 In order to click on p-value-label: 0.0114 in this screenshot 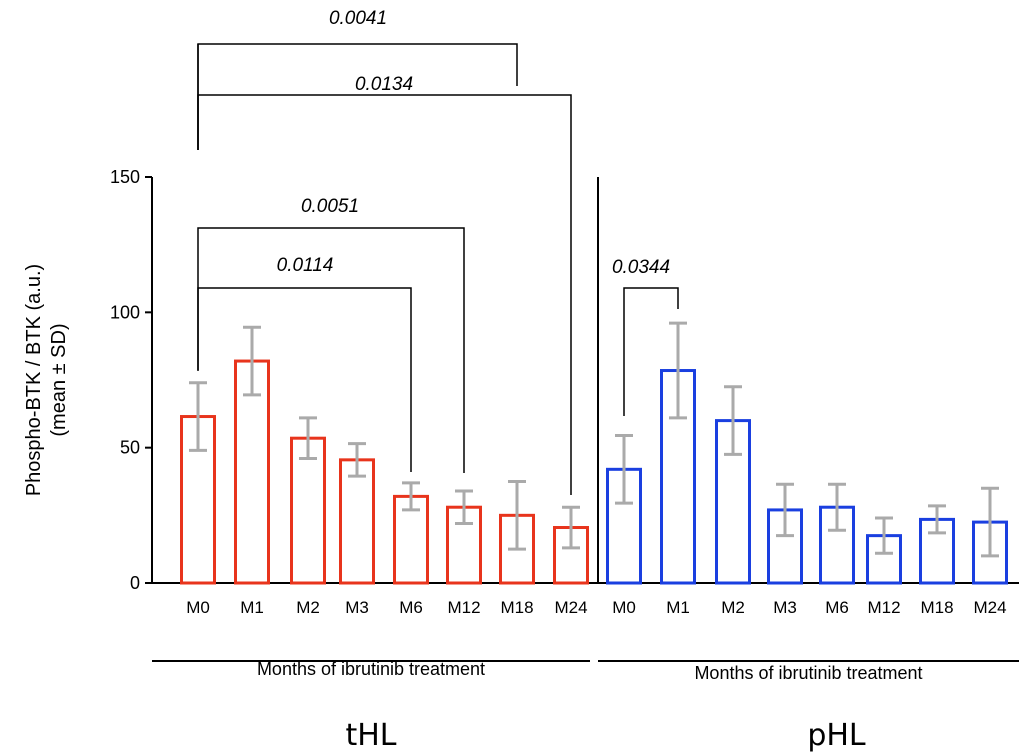, I will do `click(305, 265)`.